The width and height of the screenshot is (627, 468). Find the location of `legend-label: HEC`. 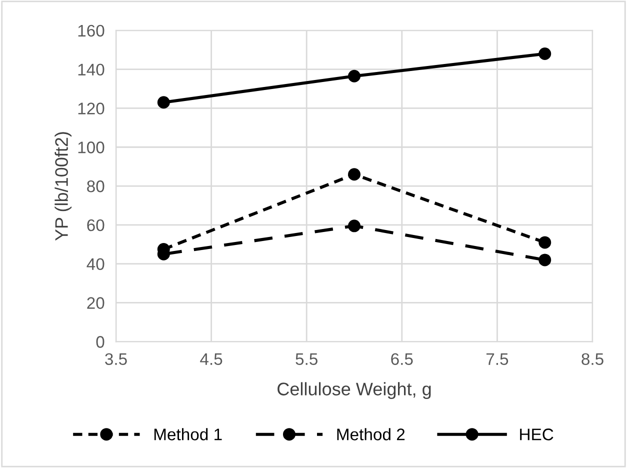

legend-label: HEC is located at coordinates (537, 434).